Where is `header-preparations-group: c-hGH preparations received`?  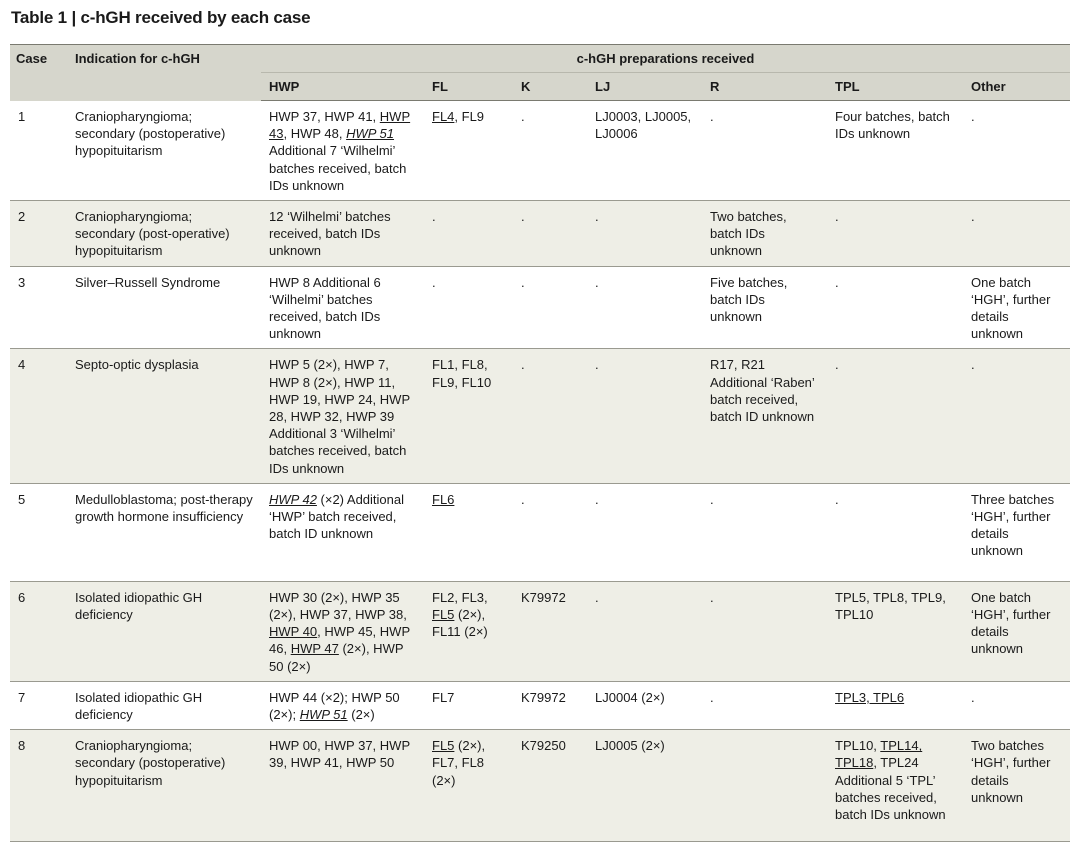 header-preparations-group: c-hGH preparations received is located at coordinates (665, 58).